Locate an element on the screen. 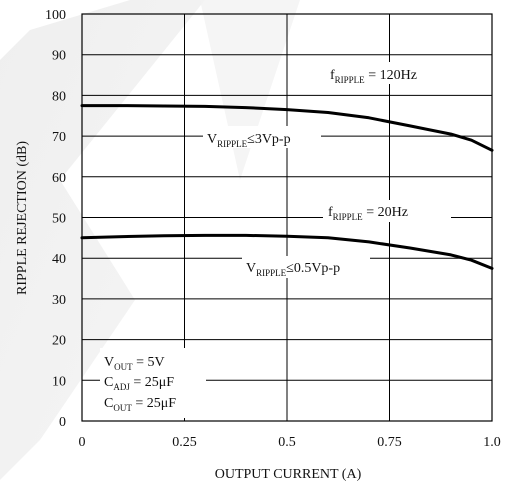 The height and width of the screenshot is (488, 511). y-tick-label-1: 10 is located at coordinates (59, 381).